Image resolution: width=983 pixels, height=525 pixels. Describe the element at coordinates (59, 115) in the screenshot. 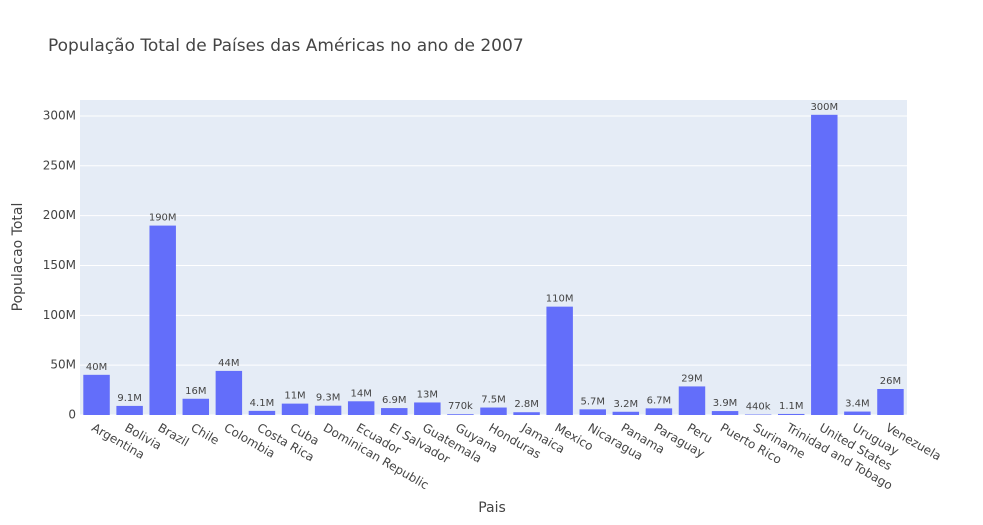

I see `y-tick-label: 300M` at that location.